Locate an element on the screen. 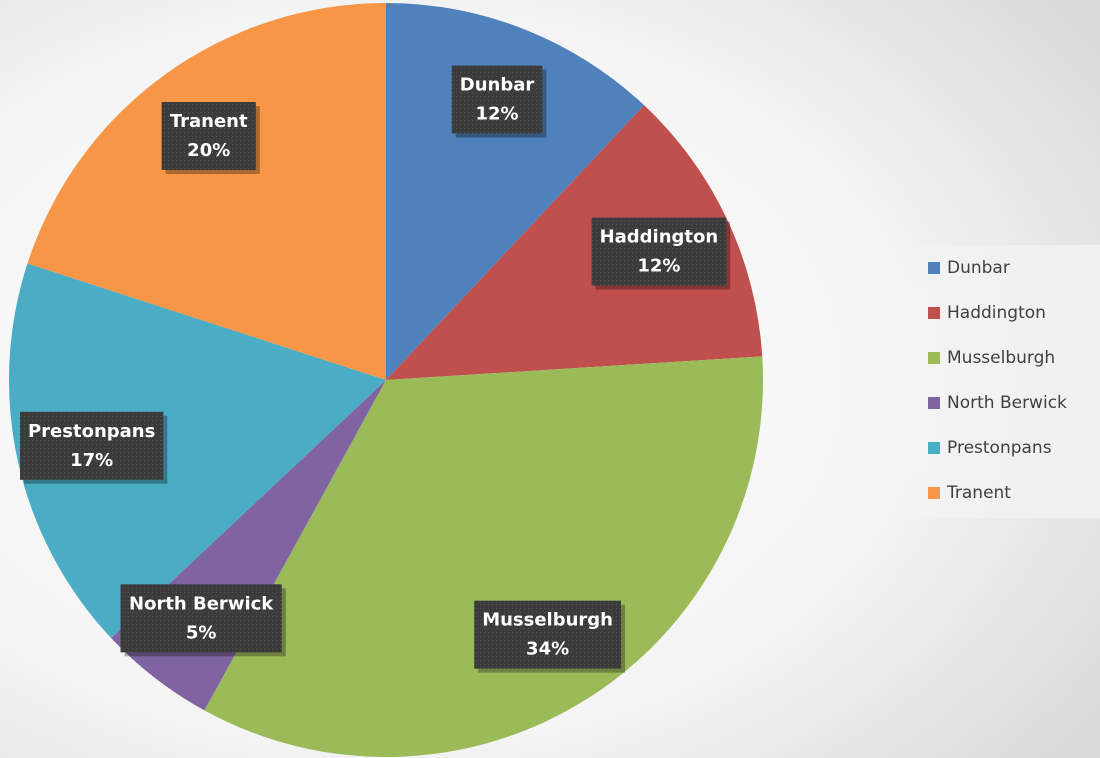 Image resolution: width=1100 pixels, height=758 pixels. label-category: North Berwick is located at coordinates (201, 603).